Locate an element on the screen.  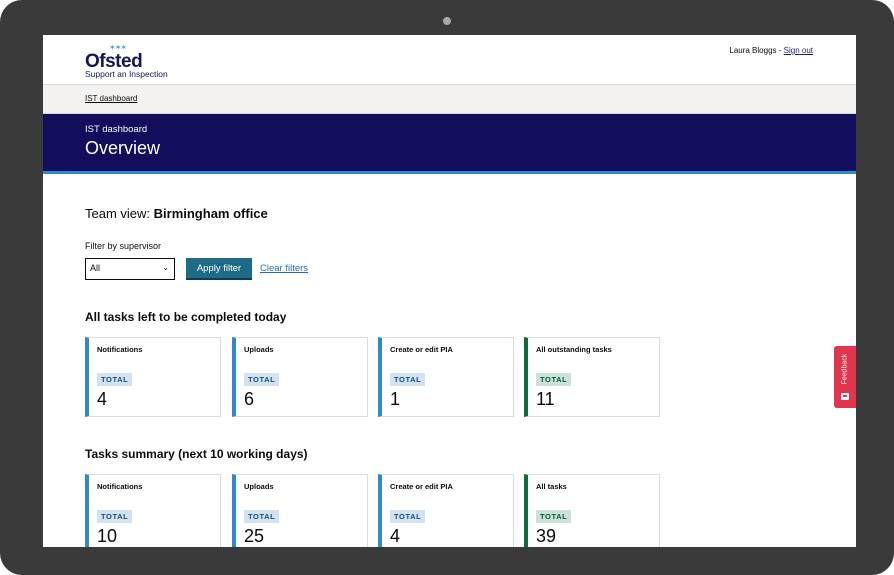
card-title: All tasks is located at coordinates (551, 486).